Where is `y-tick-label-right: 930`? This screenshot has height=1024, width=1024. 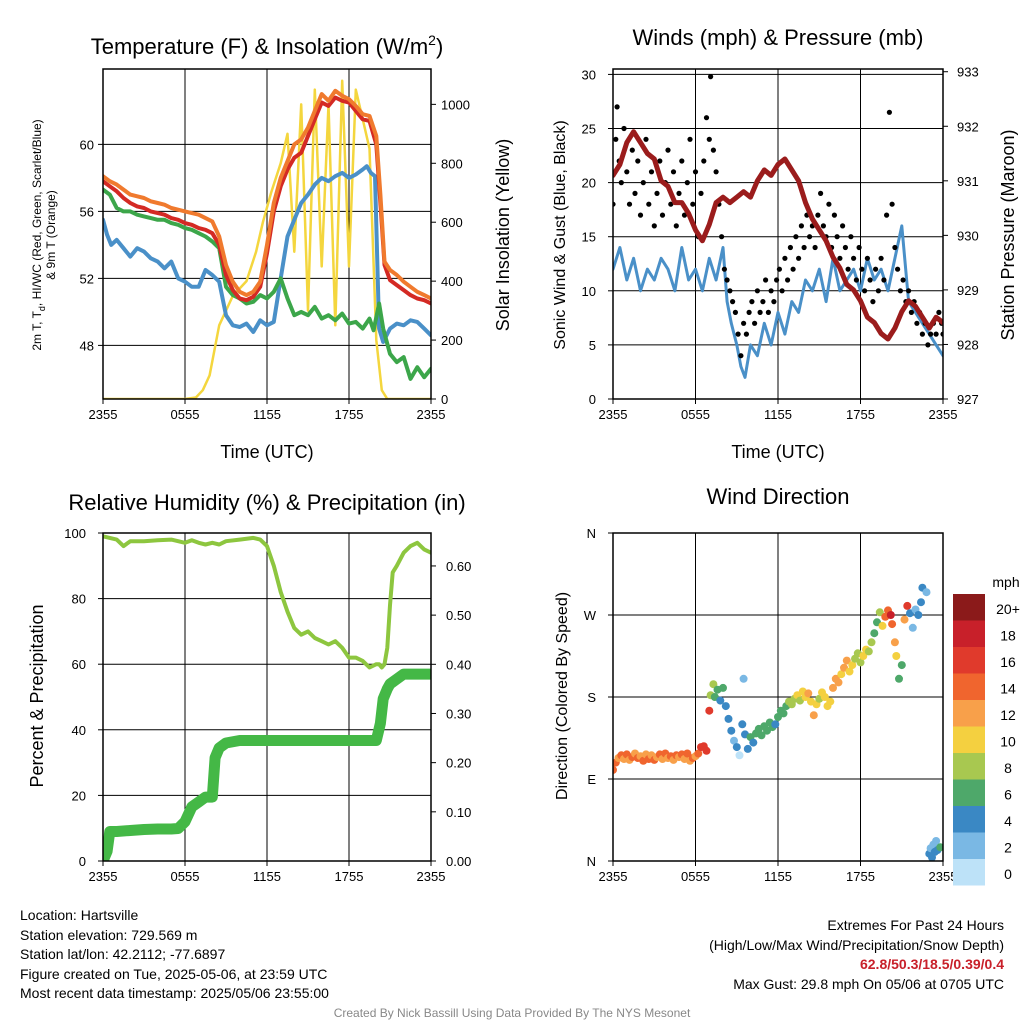
y-tick-label-right: 930 is located at coordinates (968, 235).